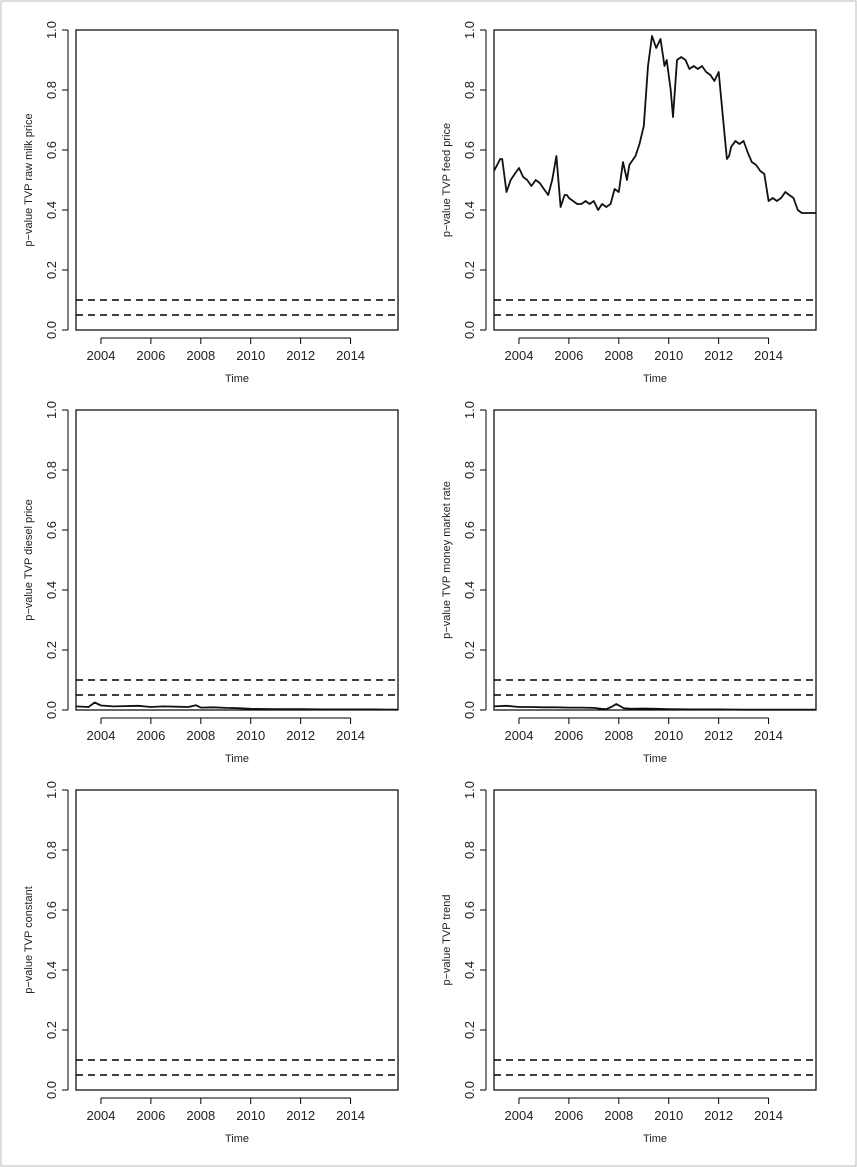 The height and width of the screenshot is (1167, 857). I want to click on y-axis-title: p−value TVP money market rate, so click(447, 560).